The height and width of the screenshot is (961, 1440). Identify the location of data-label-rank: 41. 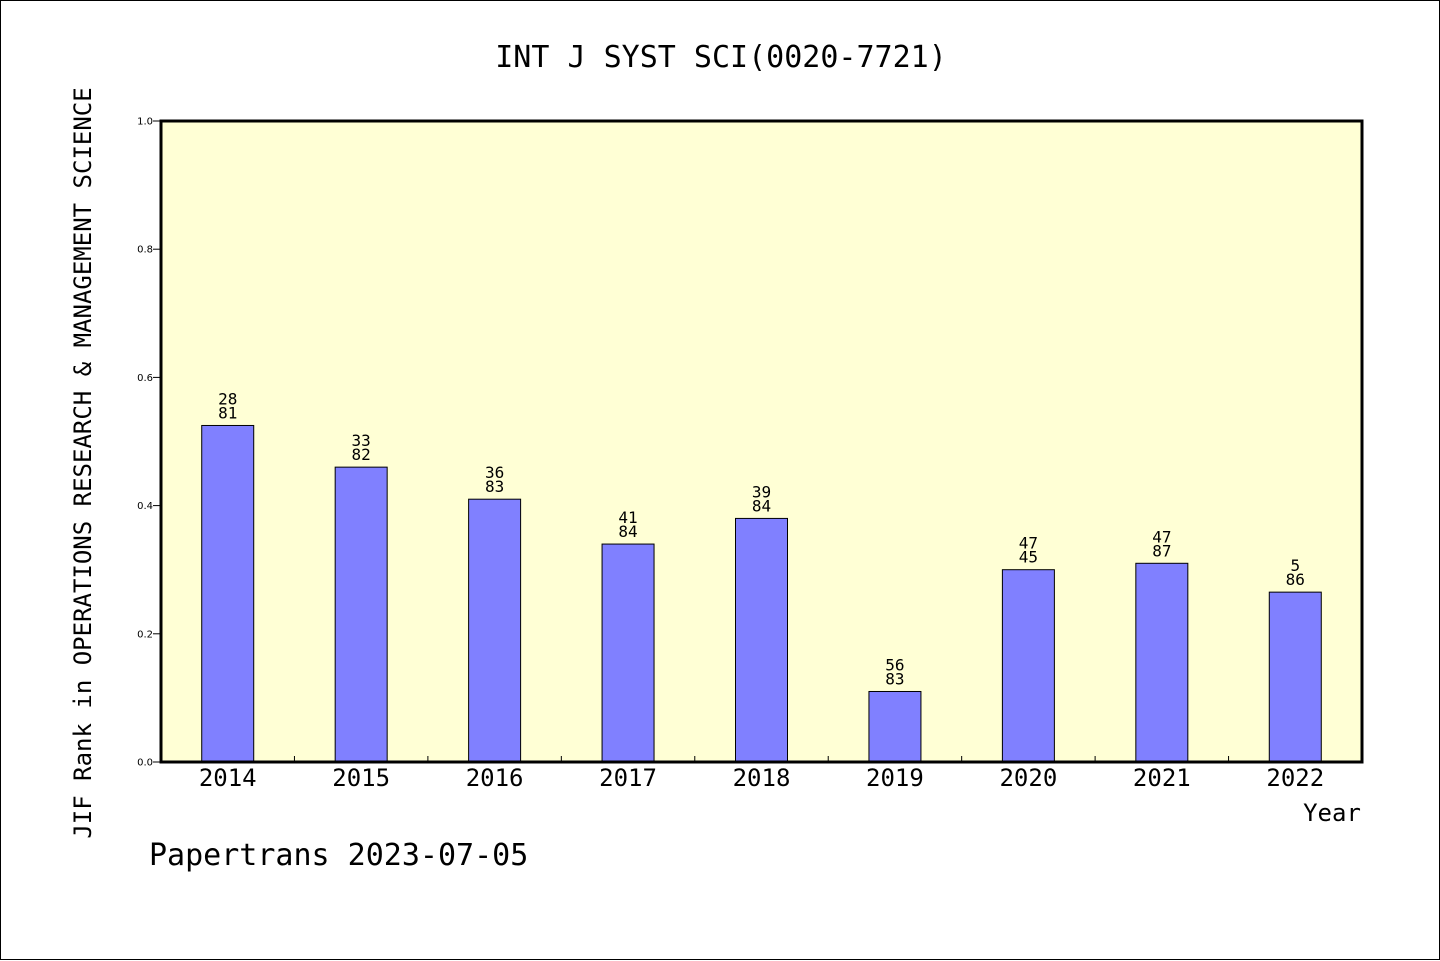
(627, 517).